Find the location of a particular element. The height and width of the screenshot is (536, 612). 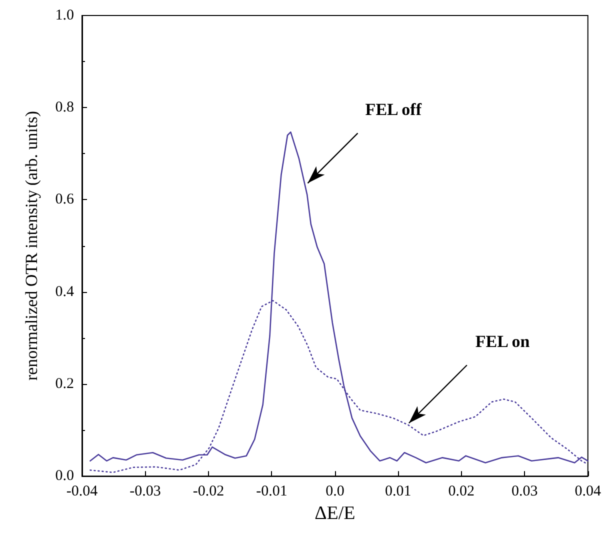

y-tick-label: 0.8 is located at coordinates (64, 108).